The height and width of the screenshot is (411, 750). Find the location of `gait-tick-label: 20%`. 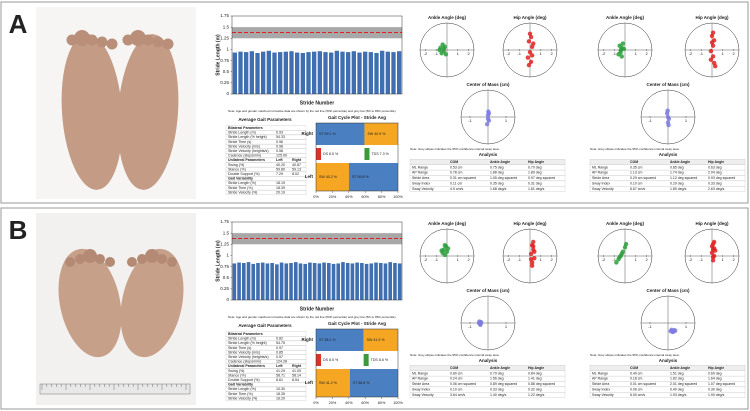

gait-tick-label: 20% is located at coordinates (333, 403).